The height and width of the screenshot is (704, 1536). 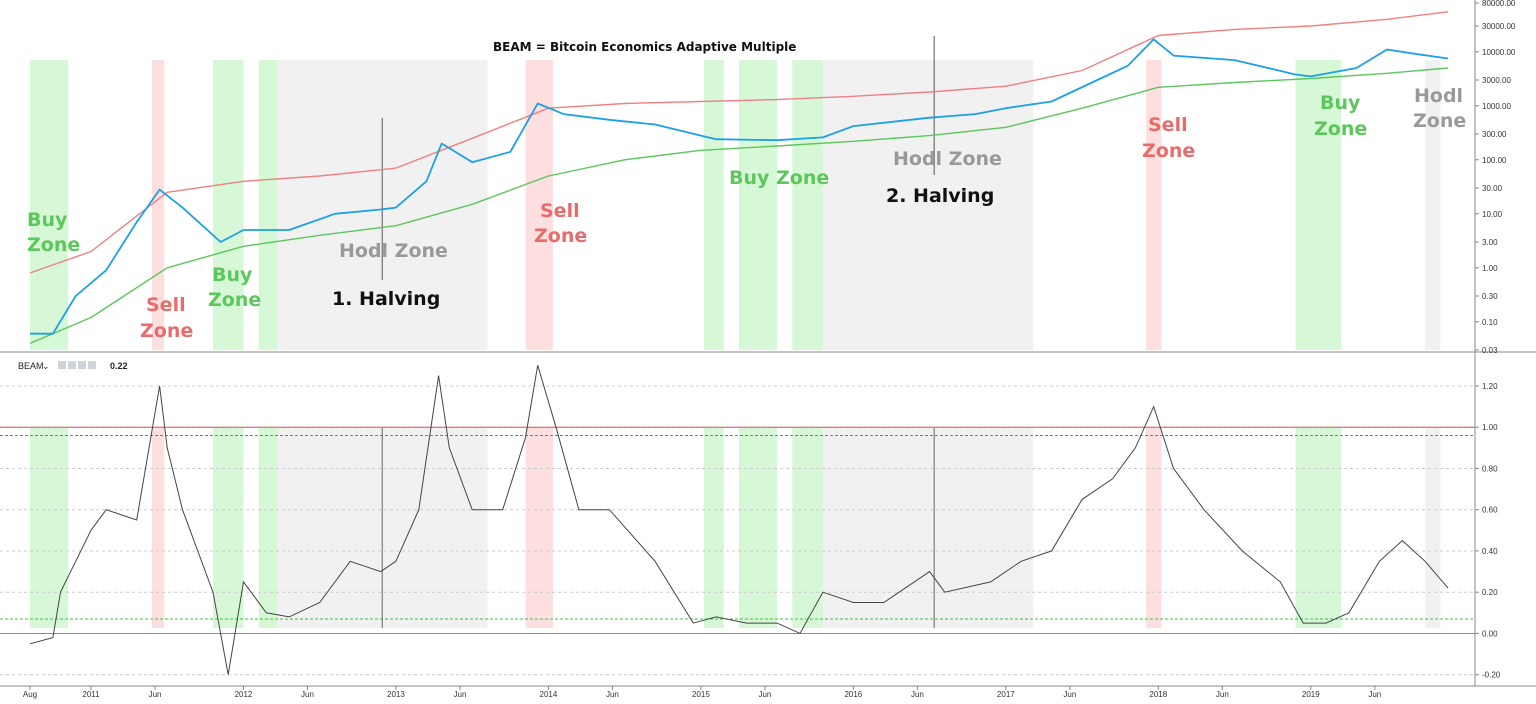 What do you see at coordinates (46, 366) in the screenshot?
I see `legend-chevron-icon: ⌄` at bounding box center [46, 366].